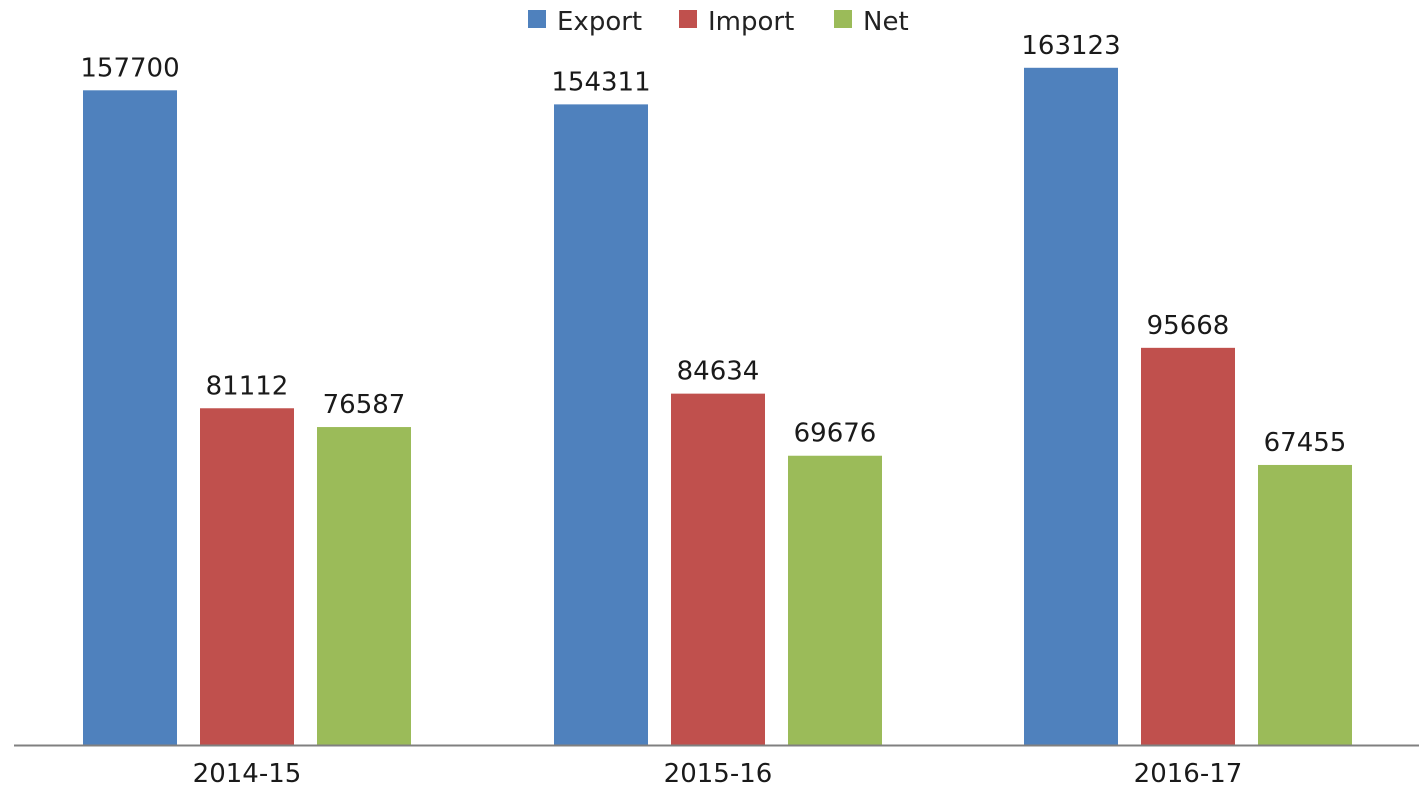 The width and height of the screenshot is (1419, 793). Describe the element at coordinates (247, 774) in the screenshot. I see `category-label-2014-15: 2014-15` at that location.